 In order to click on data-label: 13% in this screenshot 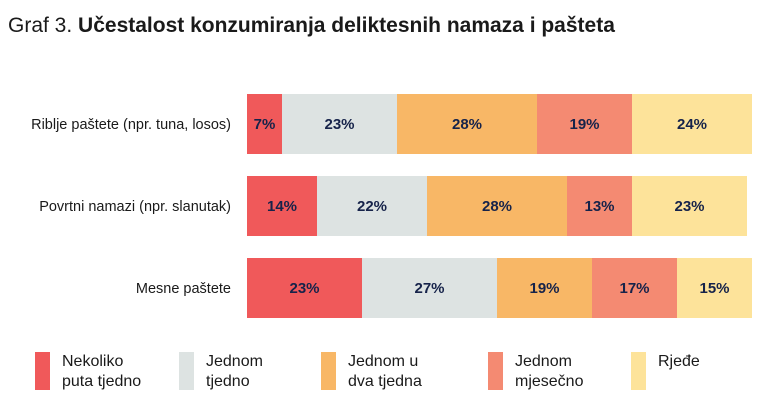, I will do `click(599, 206)`.